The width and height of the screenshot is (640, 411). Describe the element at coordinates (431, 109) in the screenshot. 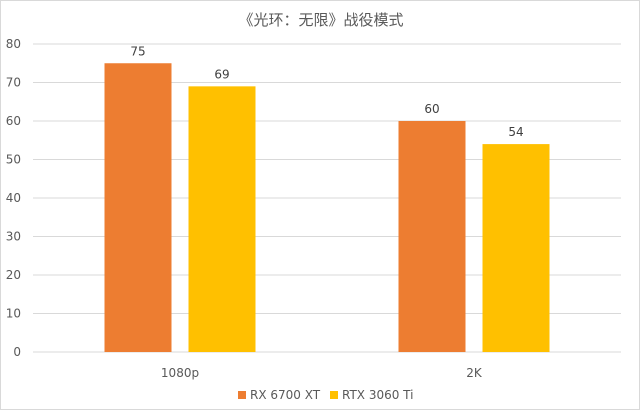

I see `data-label: 60` at that location.